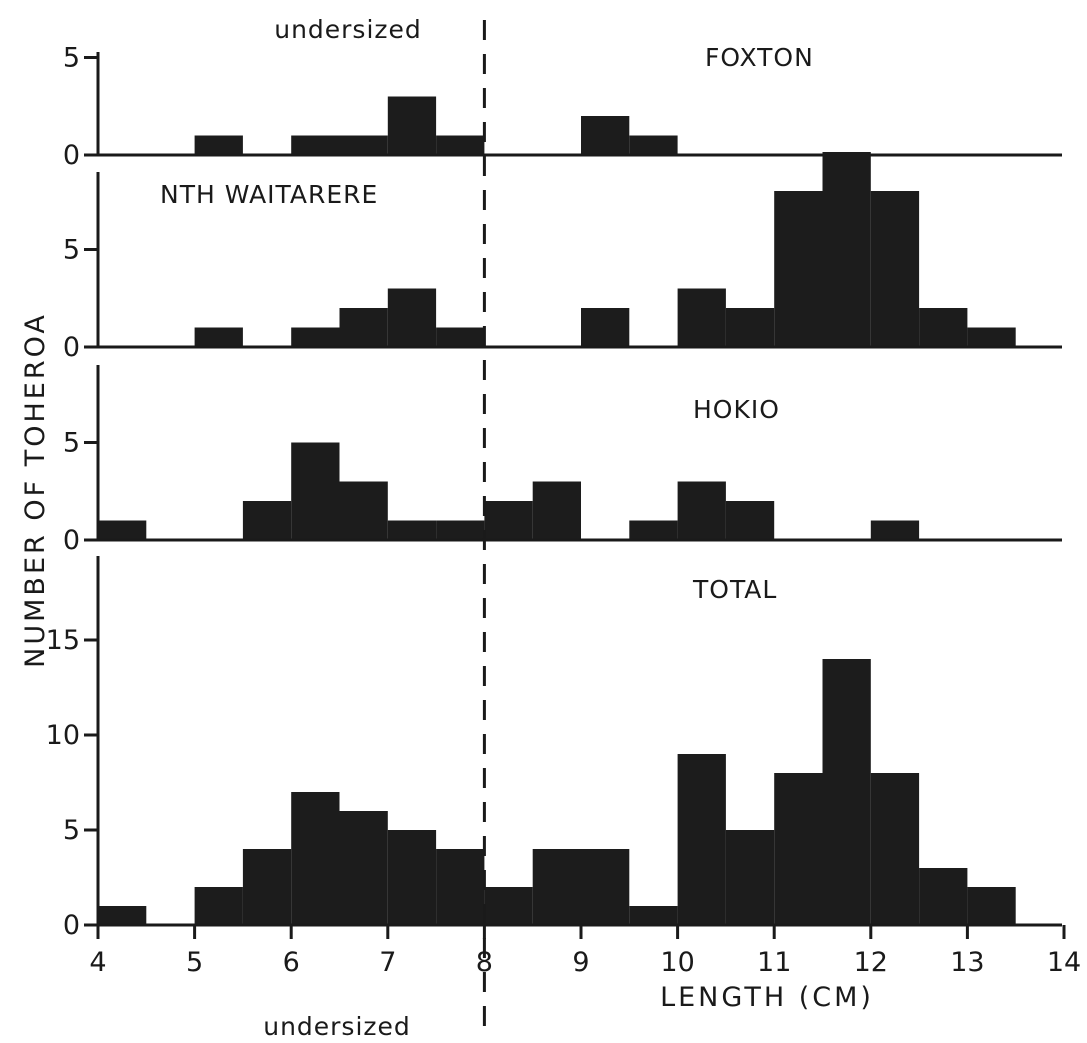 Image resolution: width=1087 pixels, height=1043 pixels. What do you see at coordinates (71, 250) in the screenshot?
I see `y-tick-label-nth-waitarere-5: 5` at bounding box center [71, 250].